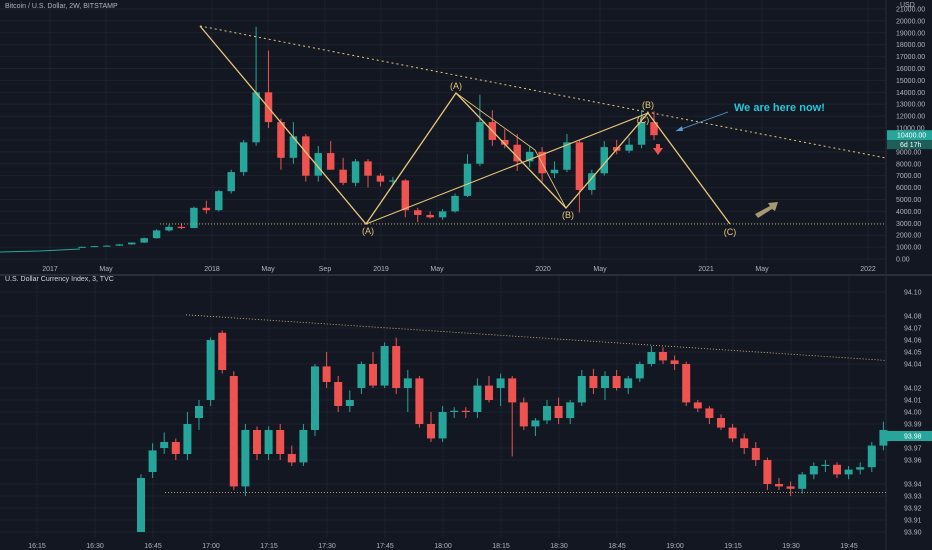  What do you see at coordinates (908, 176) in the screenshot?
I see `y-tick-label: 7000.00` at bounding box center [908, 176].